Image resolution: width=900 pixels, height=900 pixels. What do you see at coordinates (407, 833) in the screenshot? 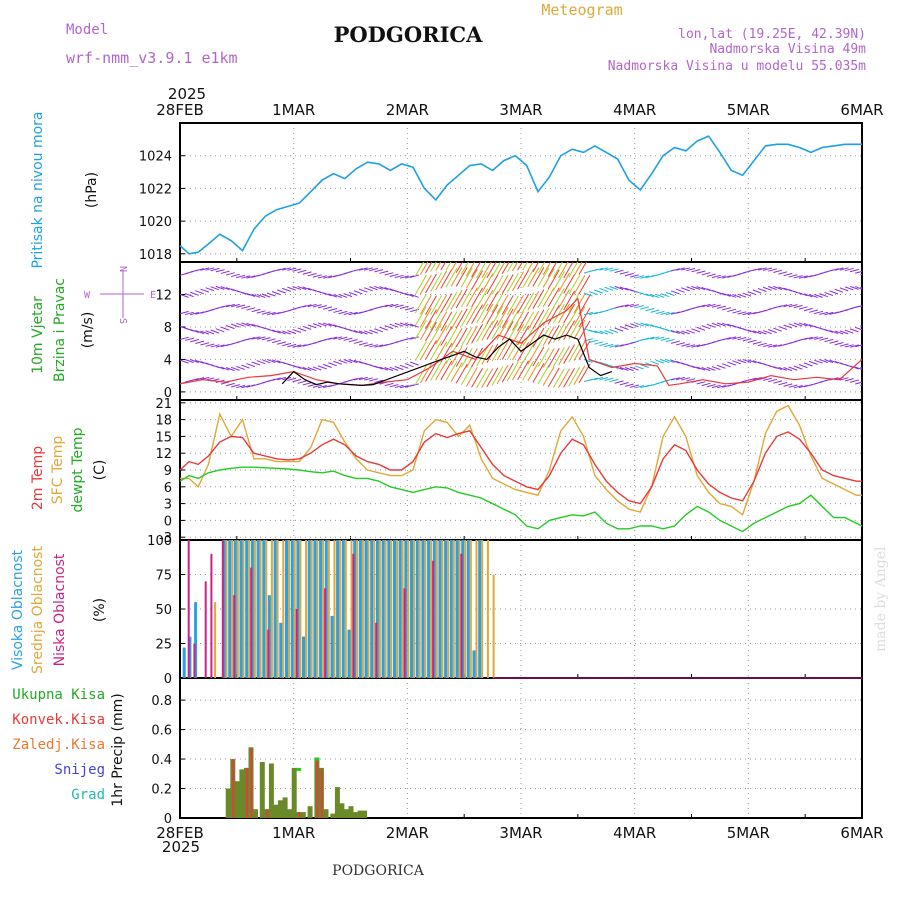
I see `x-tick-label-bottom: 2MAR` at bounding box center [407, 833].